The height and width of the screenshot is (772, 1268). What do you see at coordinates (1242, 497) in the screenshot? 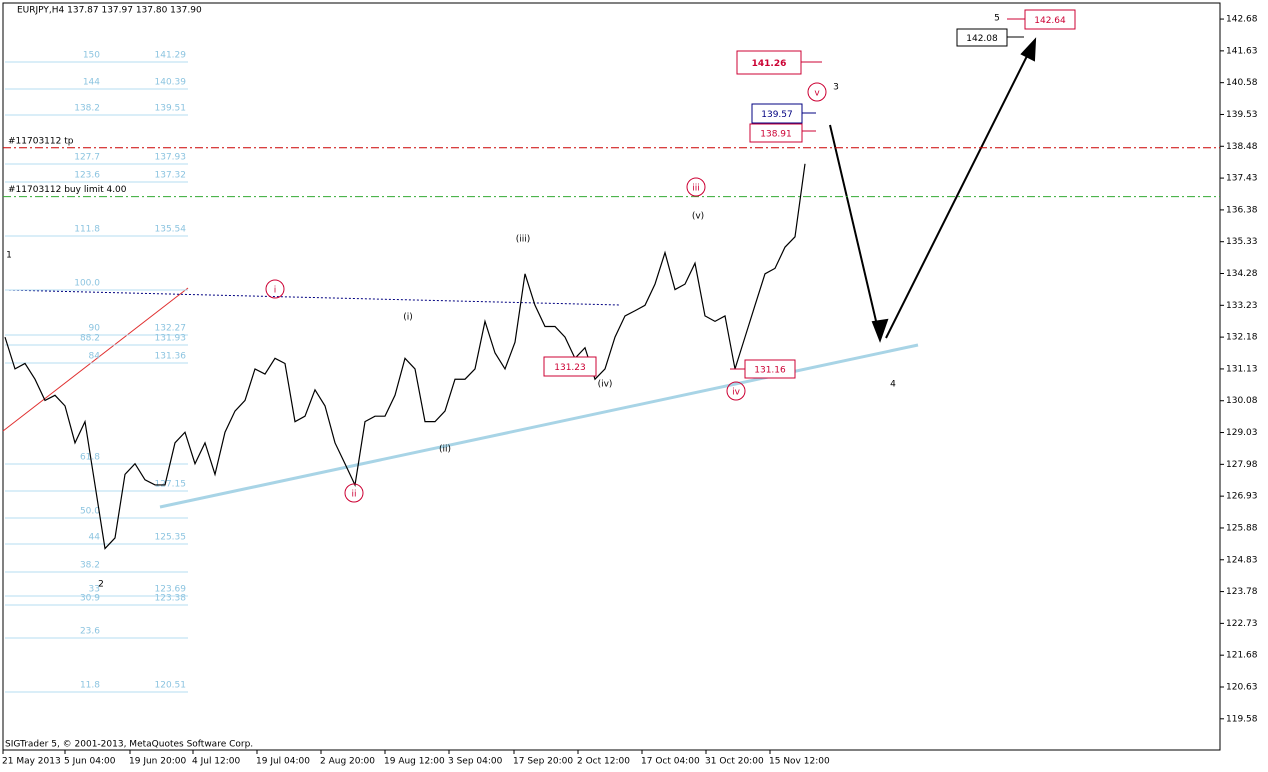
I see `y-tick-label: 126.93` at bounding box center [1242, 497].